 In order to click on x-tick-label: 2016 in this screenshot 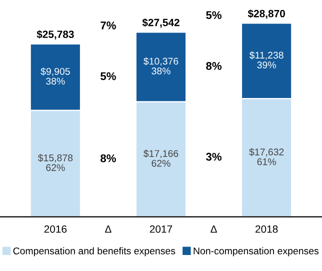, I will do `click(55, 229)`.